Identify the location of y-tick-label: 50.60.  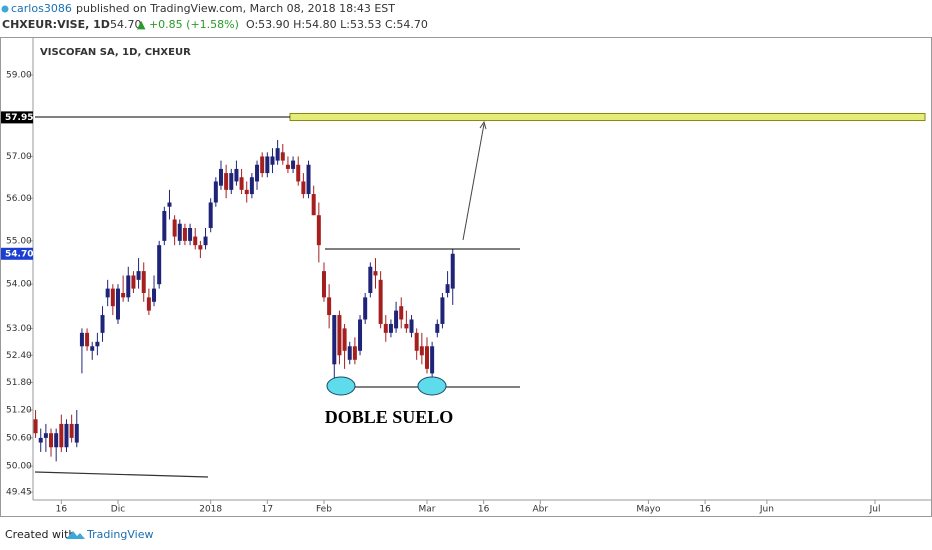
(19, 438).